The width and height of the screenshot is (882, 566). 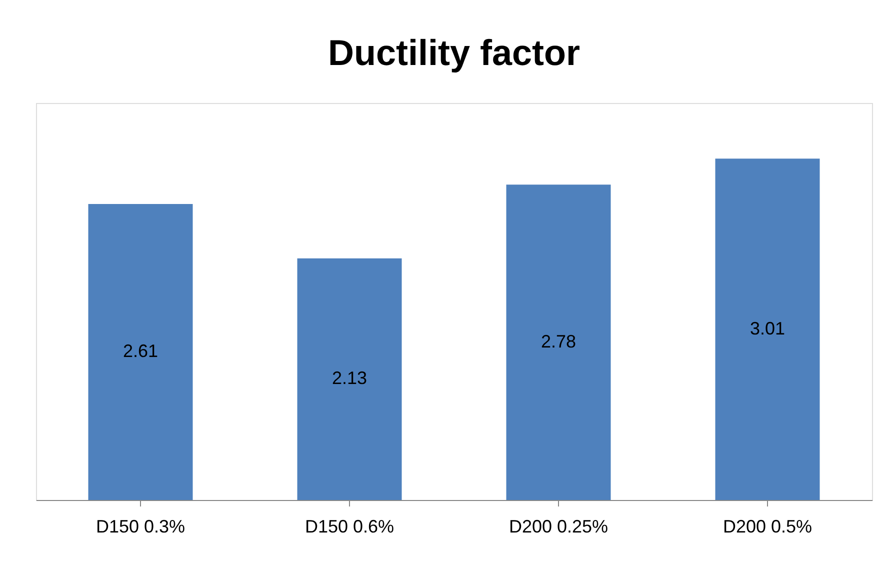 I want to click on data-label: 3.01, so click(x=768, y=328).